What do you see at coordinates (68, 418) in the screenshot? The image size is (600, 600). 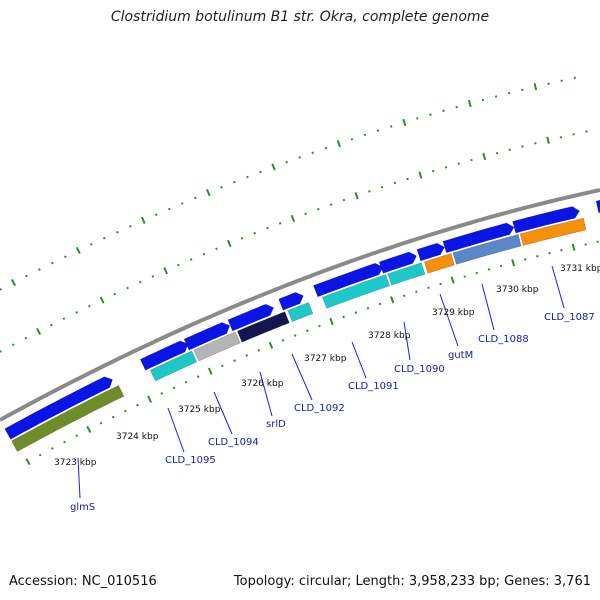 I see `gene-block-glmS` at bounding box center [68, 418].